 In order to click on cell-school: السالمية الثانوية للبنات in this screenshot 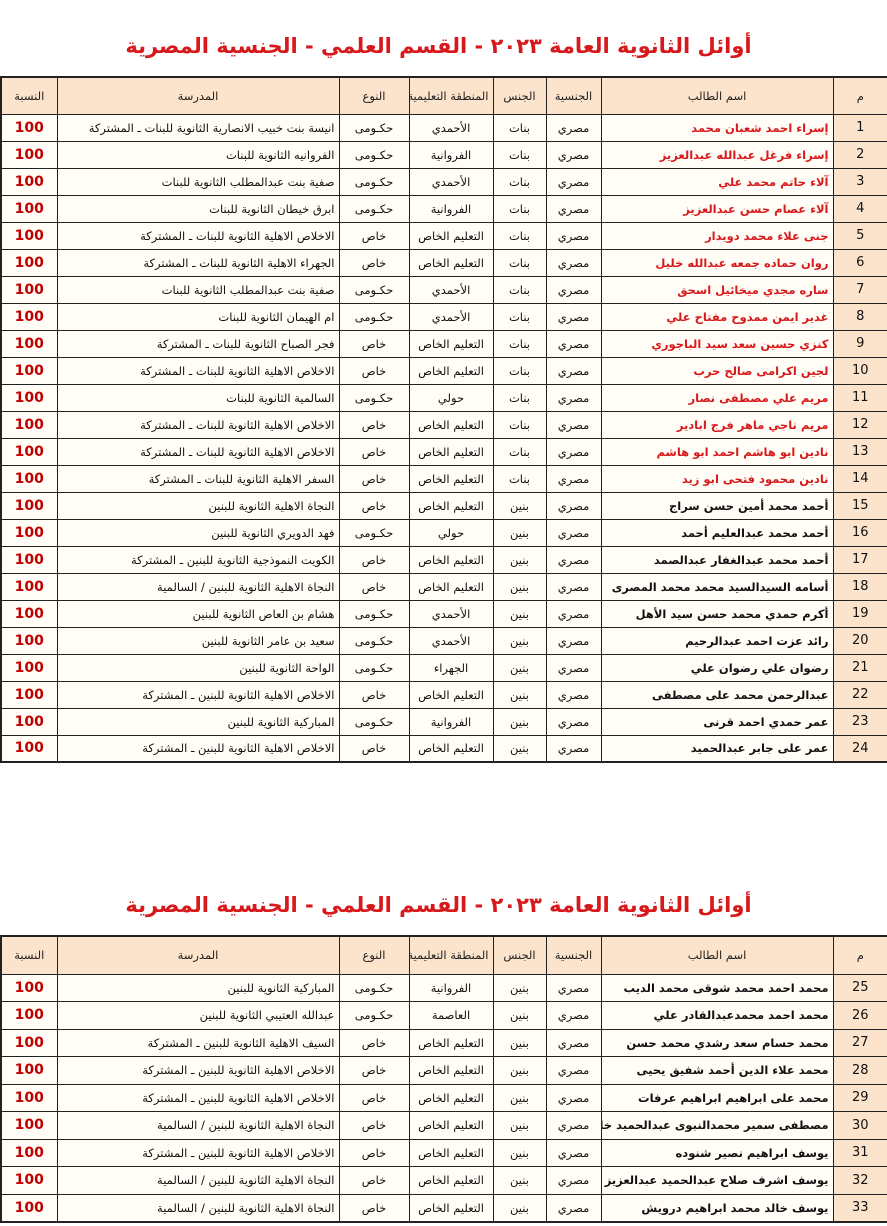, I will do `click(198, 397)`.